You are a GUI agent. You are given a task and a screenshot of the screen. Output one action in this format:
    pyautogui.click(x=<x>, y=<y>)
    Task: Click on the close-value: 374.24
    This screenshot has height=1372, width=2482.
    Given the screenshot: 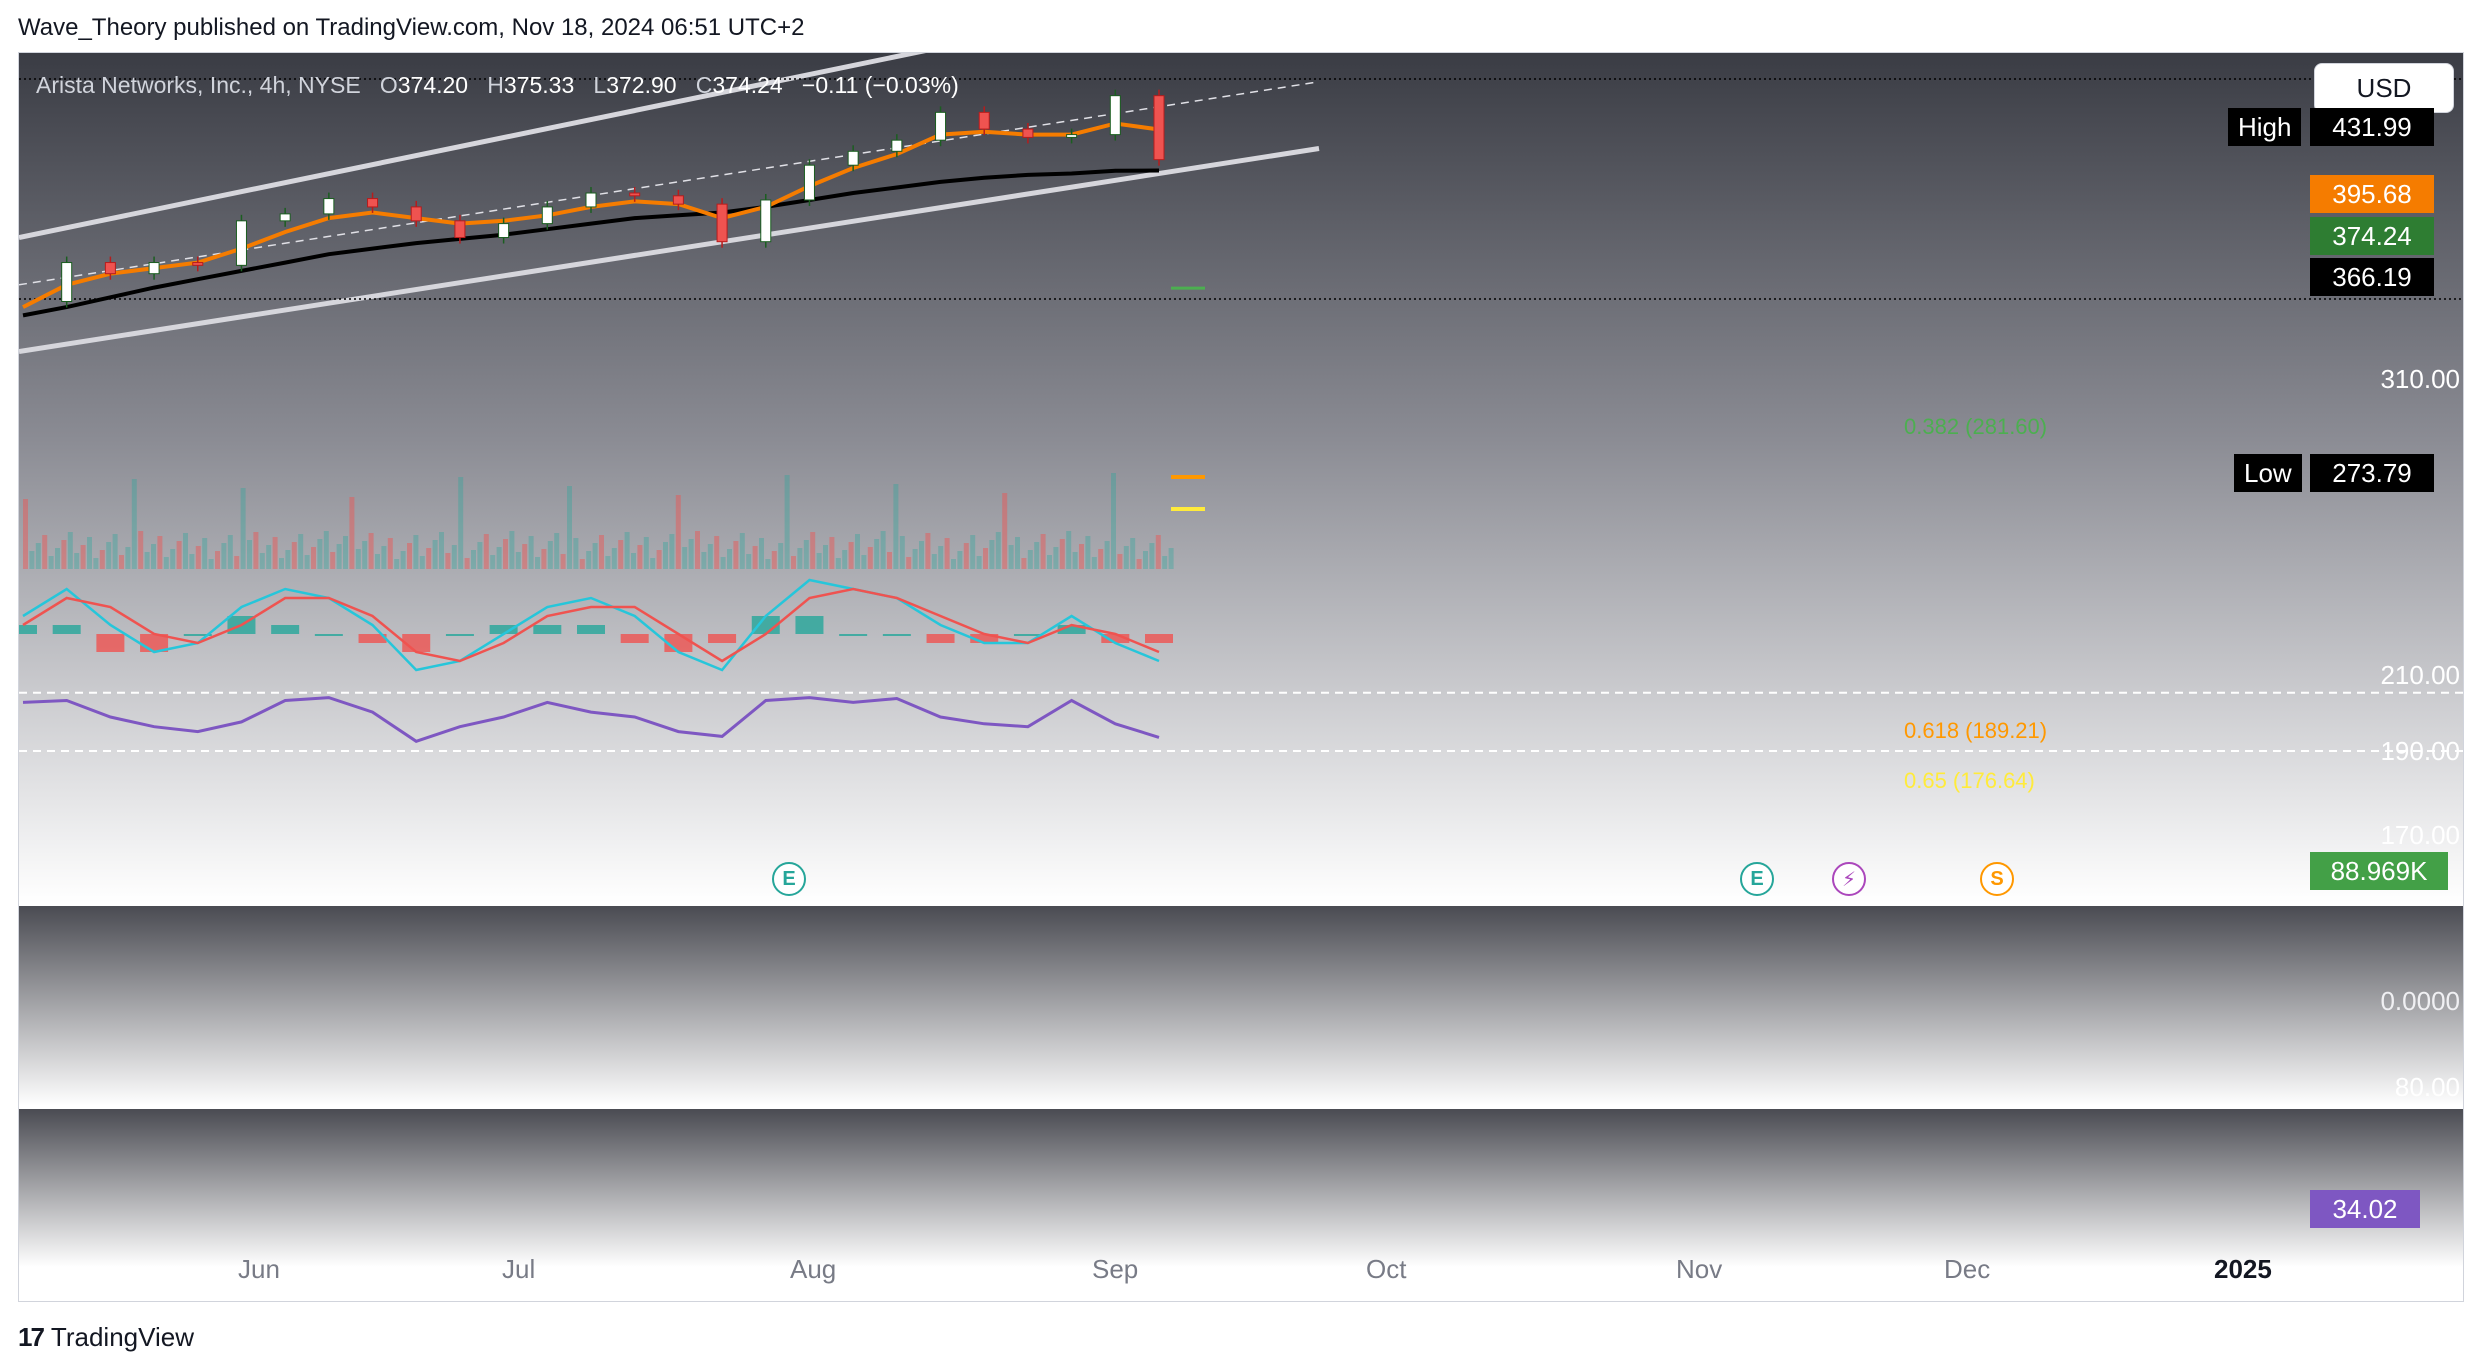 What is the action you would take?
    pyautogui.click(x=747, y=85)
    